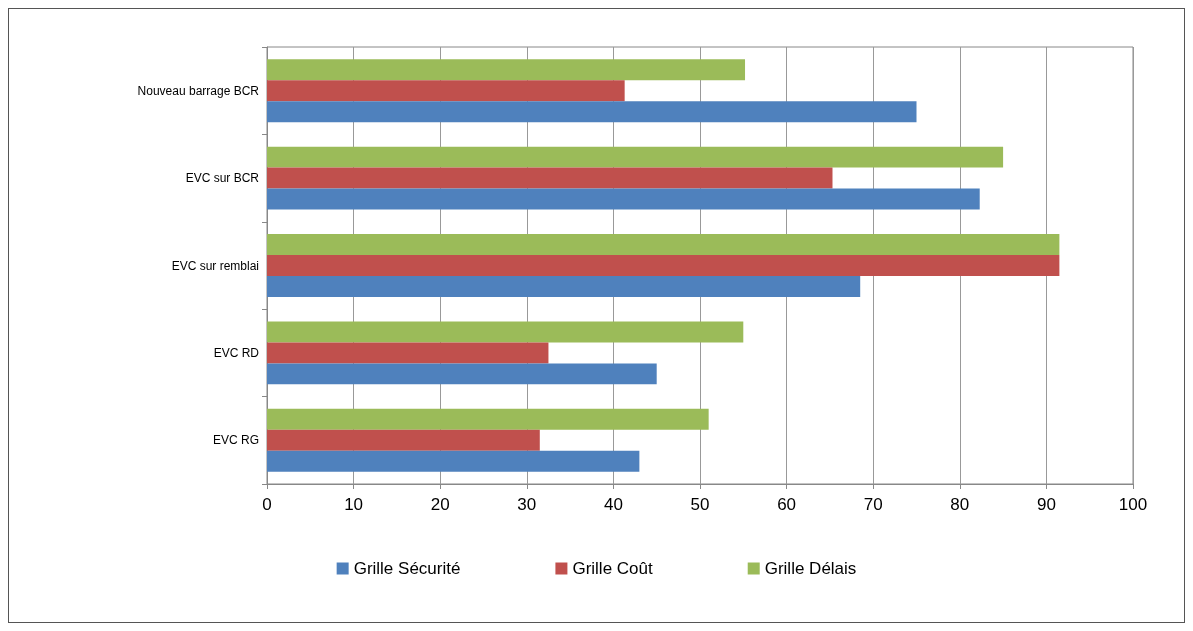 The image size is (1193, 631). What do you see at coordinates (1046, 504) in the screenshot?
I see `x-tick-label: 90` at bounding box center [1046, 504].